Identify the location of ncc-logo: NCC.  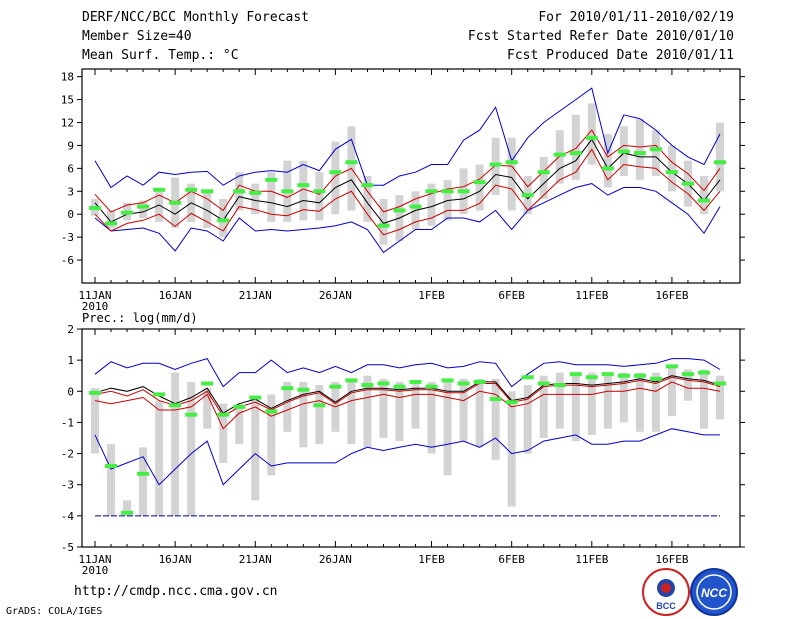
(714, 592).